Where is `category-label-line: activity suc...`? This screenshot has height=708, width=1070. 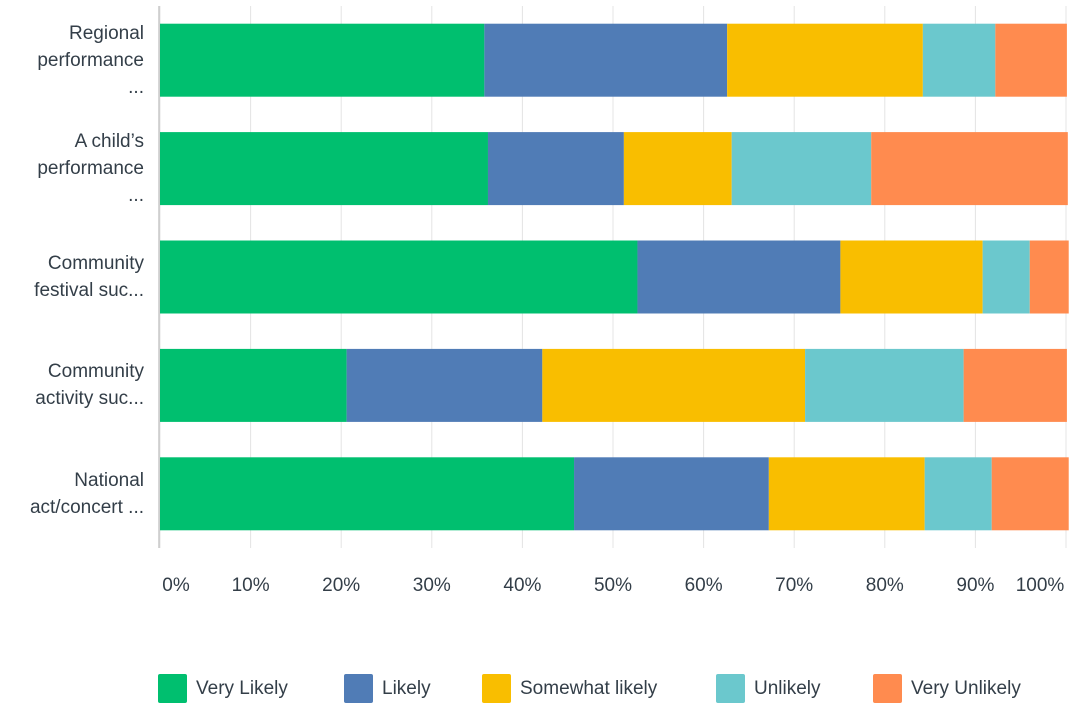 category-label-line: activity suc... is located at coordinates (89, 399).